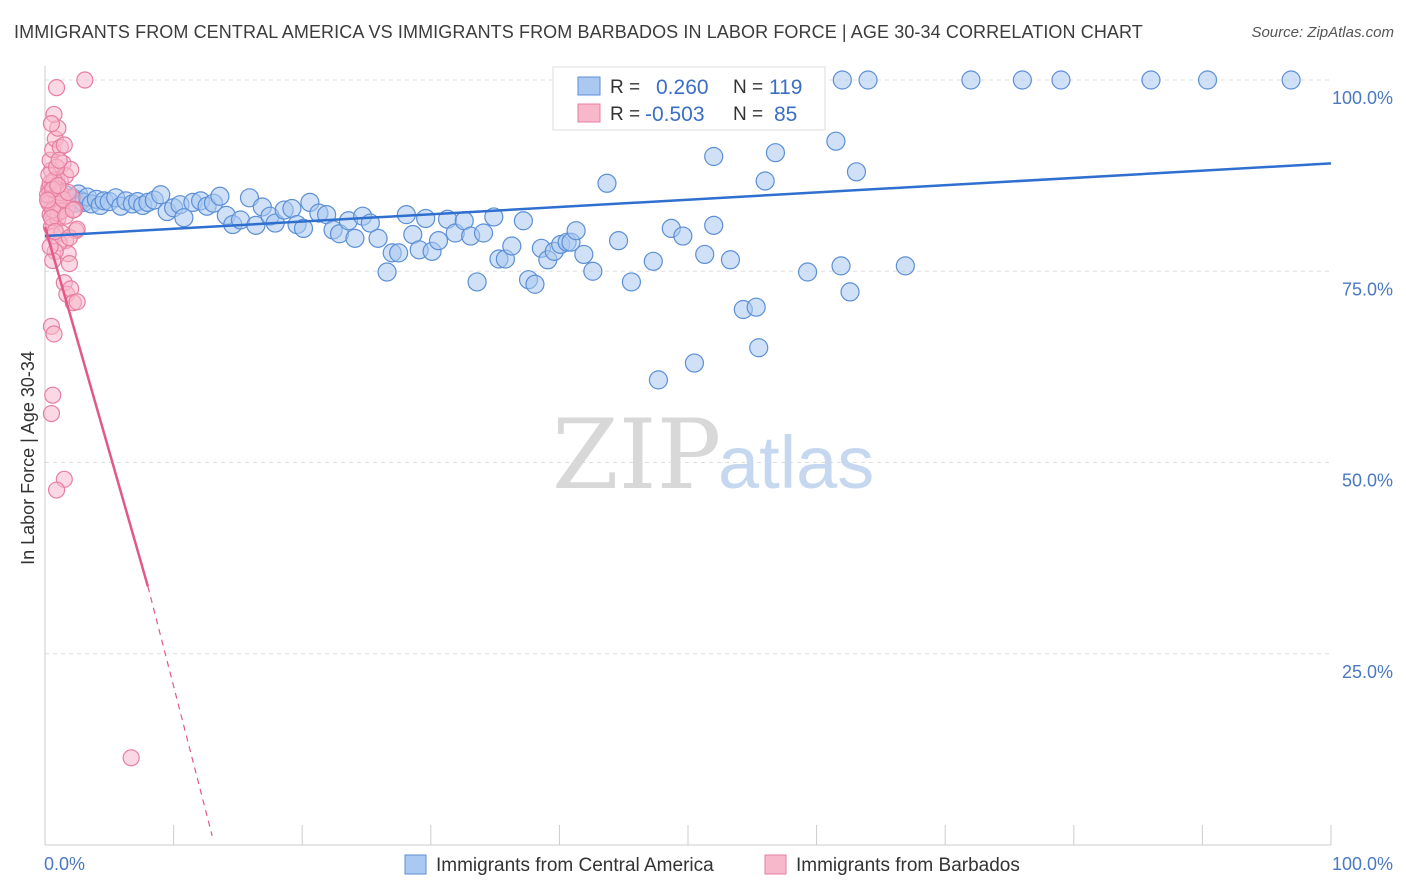 The height and width of the screenshot is (892, 1406). I want to click on y-tick-label-2: 75.0%, so click(1367, 289).